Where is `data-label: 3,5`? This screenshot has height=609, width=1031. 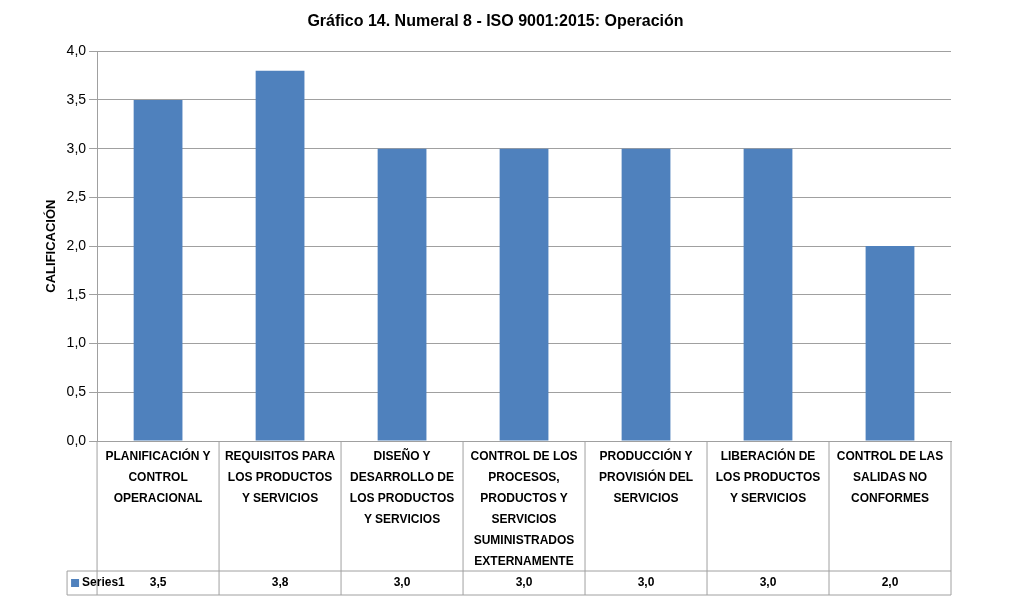 data-label: 3,5 is located at coordinates (158, 582).